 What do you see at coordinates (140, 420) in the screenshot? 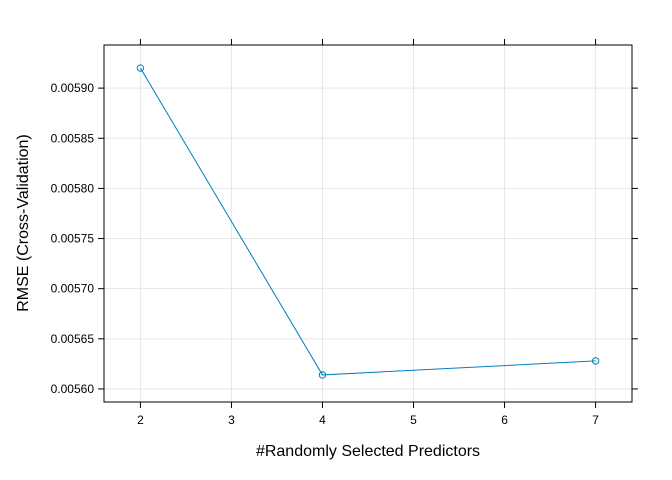
I see `x-tick-label: 2` at bounding box center [140, 420].